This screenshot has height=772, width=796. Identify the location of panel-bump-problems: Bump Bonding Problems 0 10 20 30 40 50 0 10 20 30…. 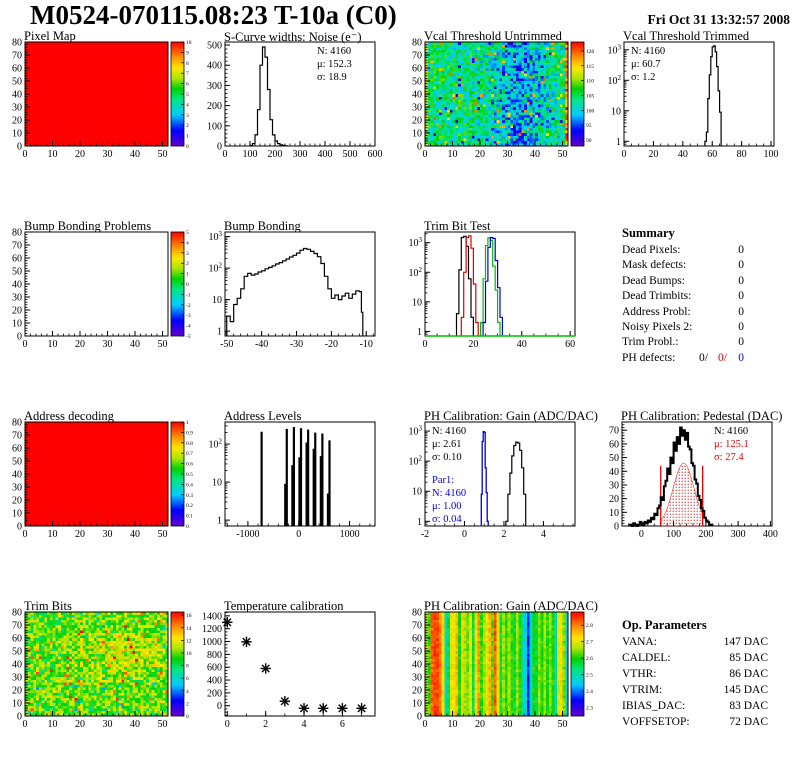
(99, 313).